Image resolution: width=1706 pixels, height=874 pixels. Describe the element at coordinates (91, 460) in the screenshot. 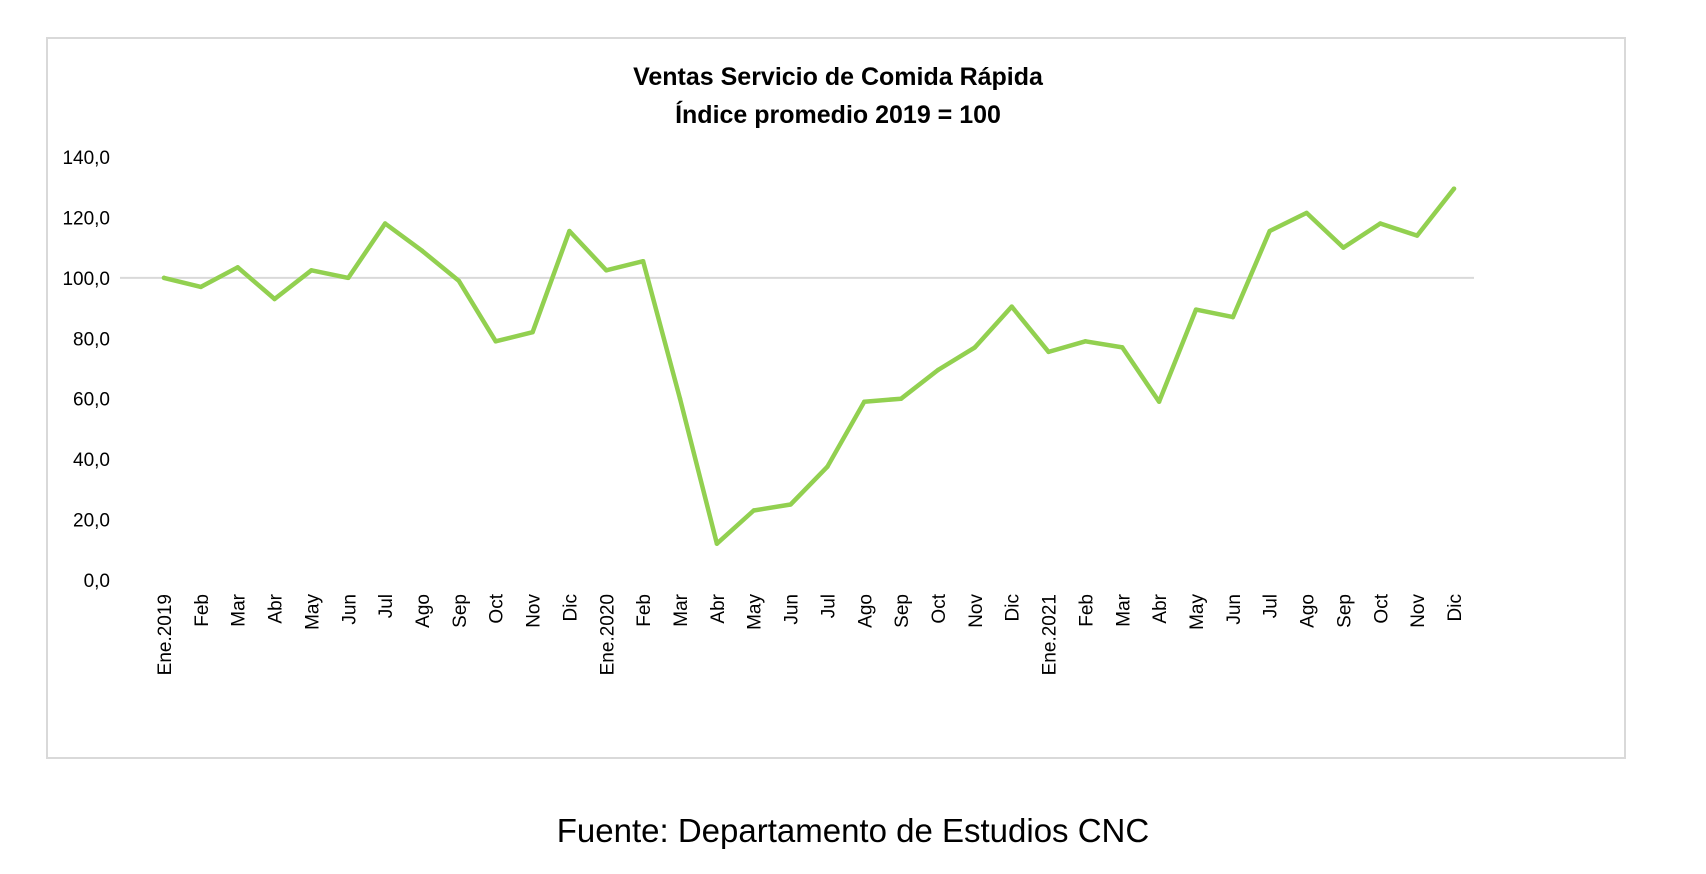

I see `y-tick-label: 40,0` at that location.